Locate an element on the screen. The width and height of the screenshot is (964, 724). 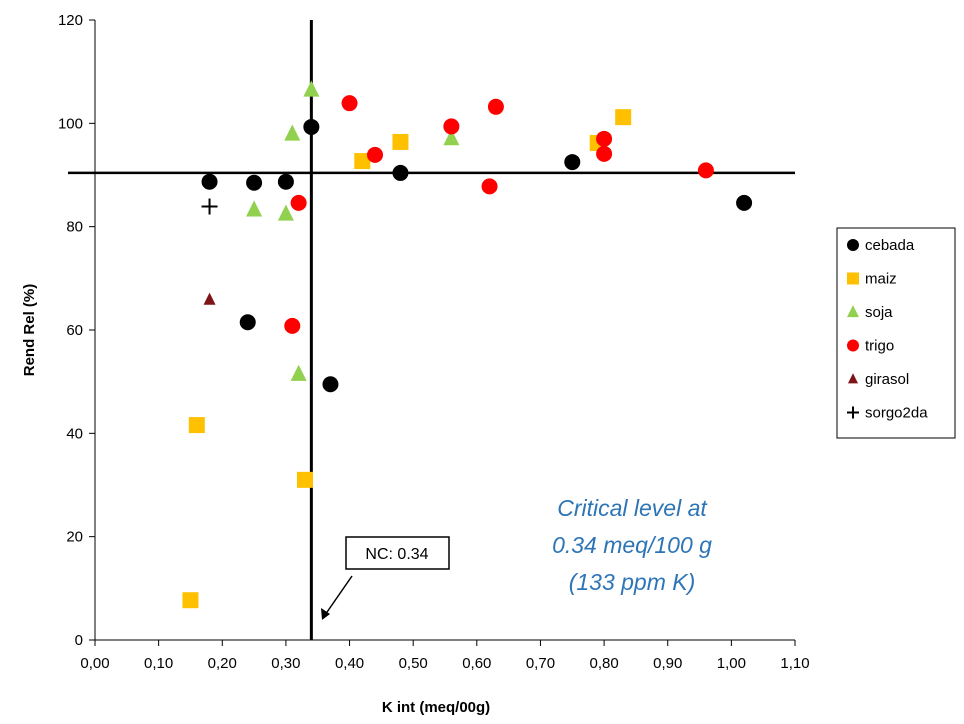
series-sorgo2da is located at coordinates (209, 206).